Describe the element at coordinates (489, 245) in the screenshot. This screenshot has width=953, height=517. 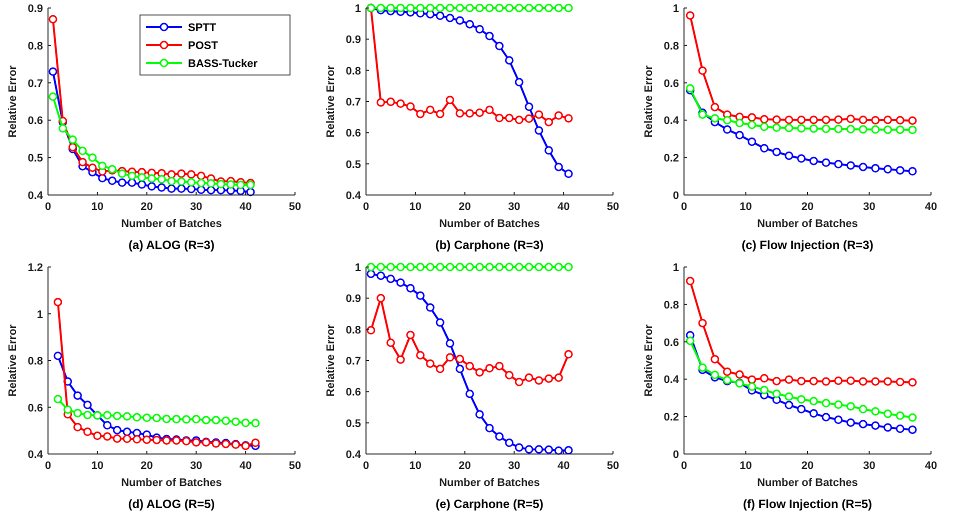
I see `text: (b) Carphone (R=3)` at that location.